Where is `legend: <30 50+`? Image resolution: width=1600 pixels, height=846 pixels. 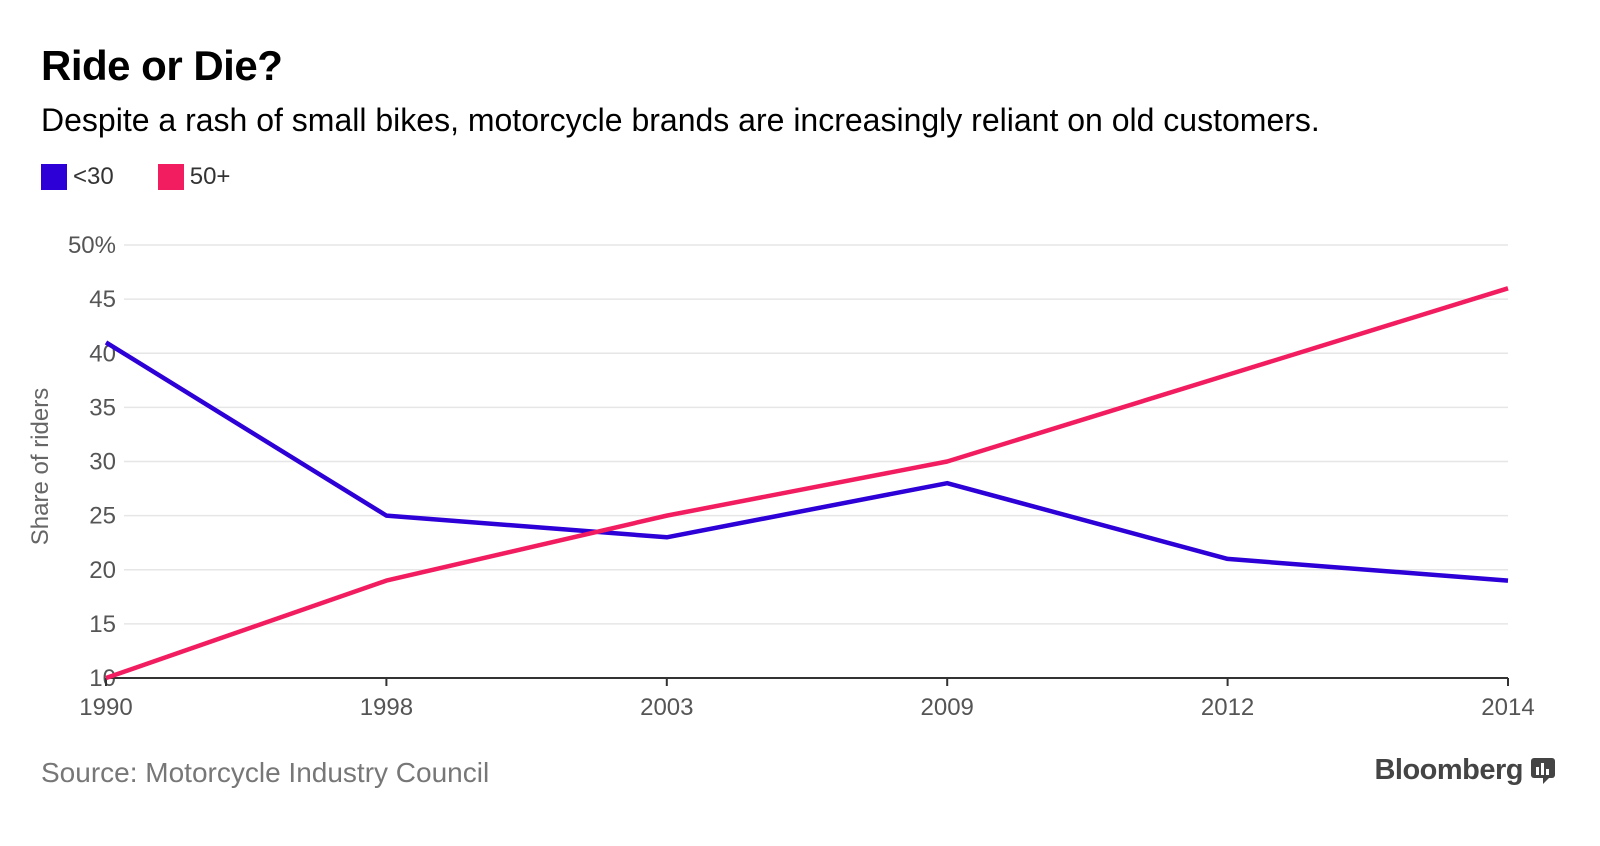 legend: <30 50+ is located at coordinates (157, 177).